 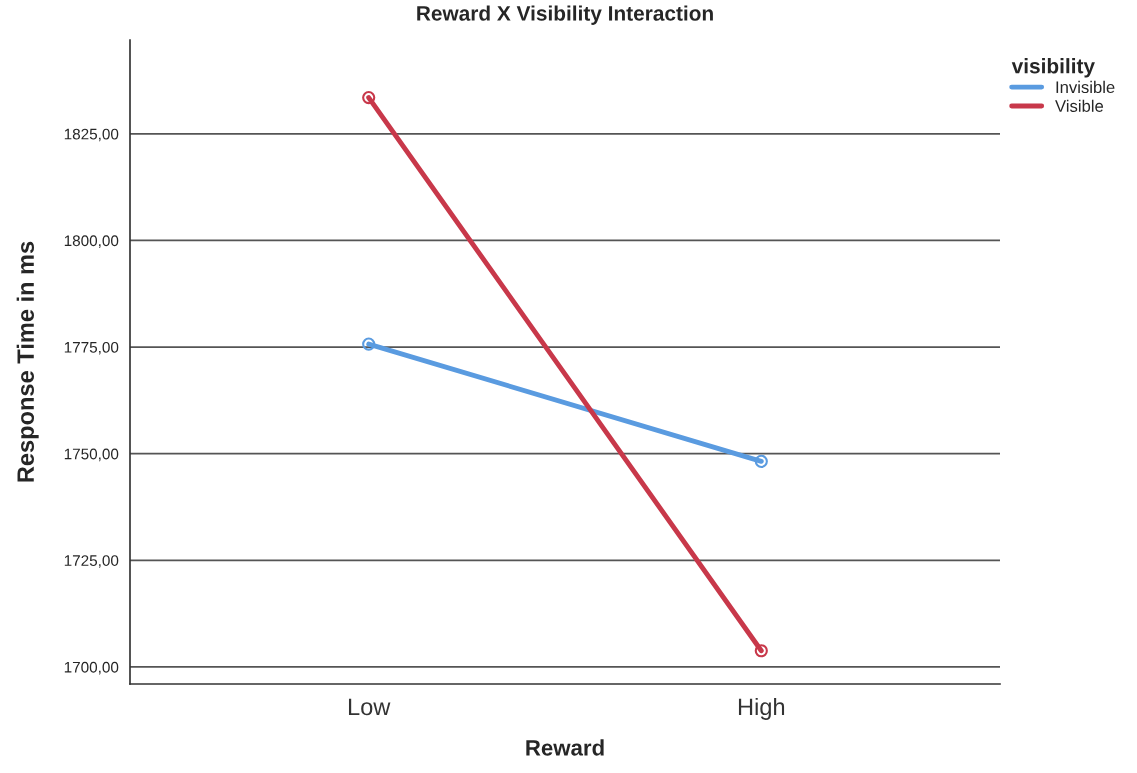 What do you see at coordinates (91, 135) in the screenshot?
I see `y-tick-label: 1825,00` at bounding box center [91, 135].